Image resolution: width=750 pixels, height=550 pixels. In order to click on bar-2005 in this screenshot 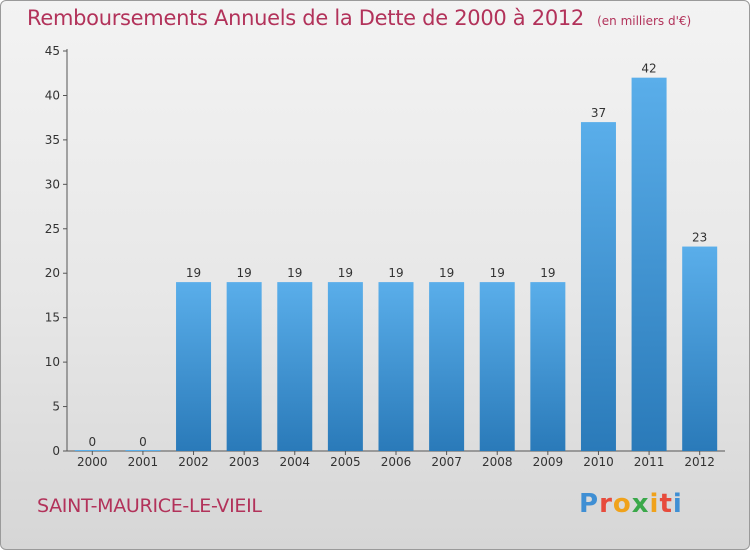, I will do `click(345, 366)`.